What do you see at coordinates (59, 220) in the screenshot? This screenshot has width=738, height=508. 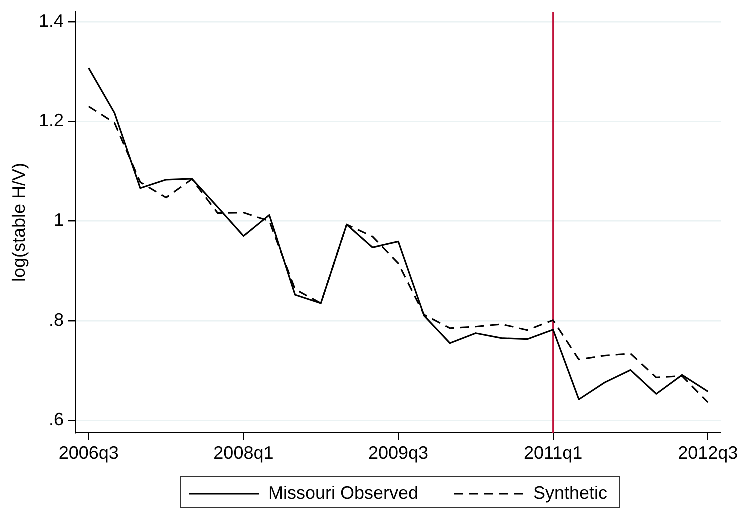 I see `y-tick-label: 1` at bounding box center [59, 220].